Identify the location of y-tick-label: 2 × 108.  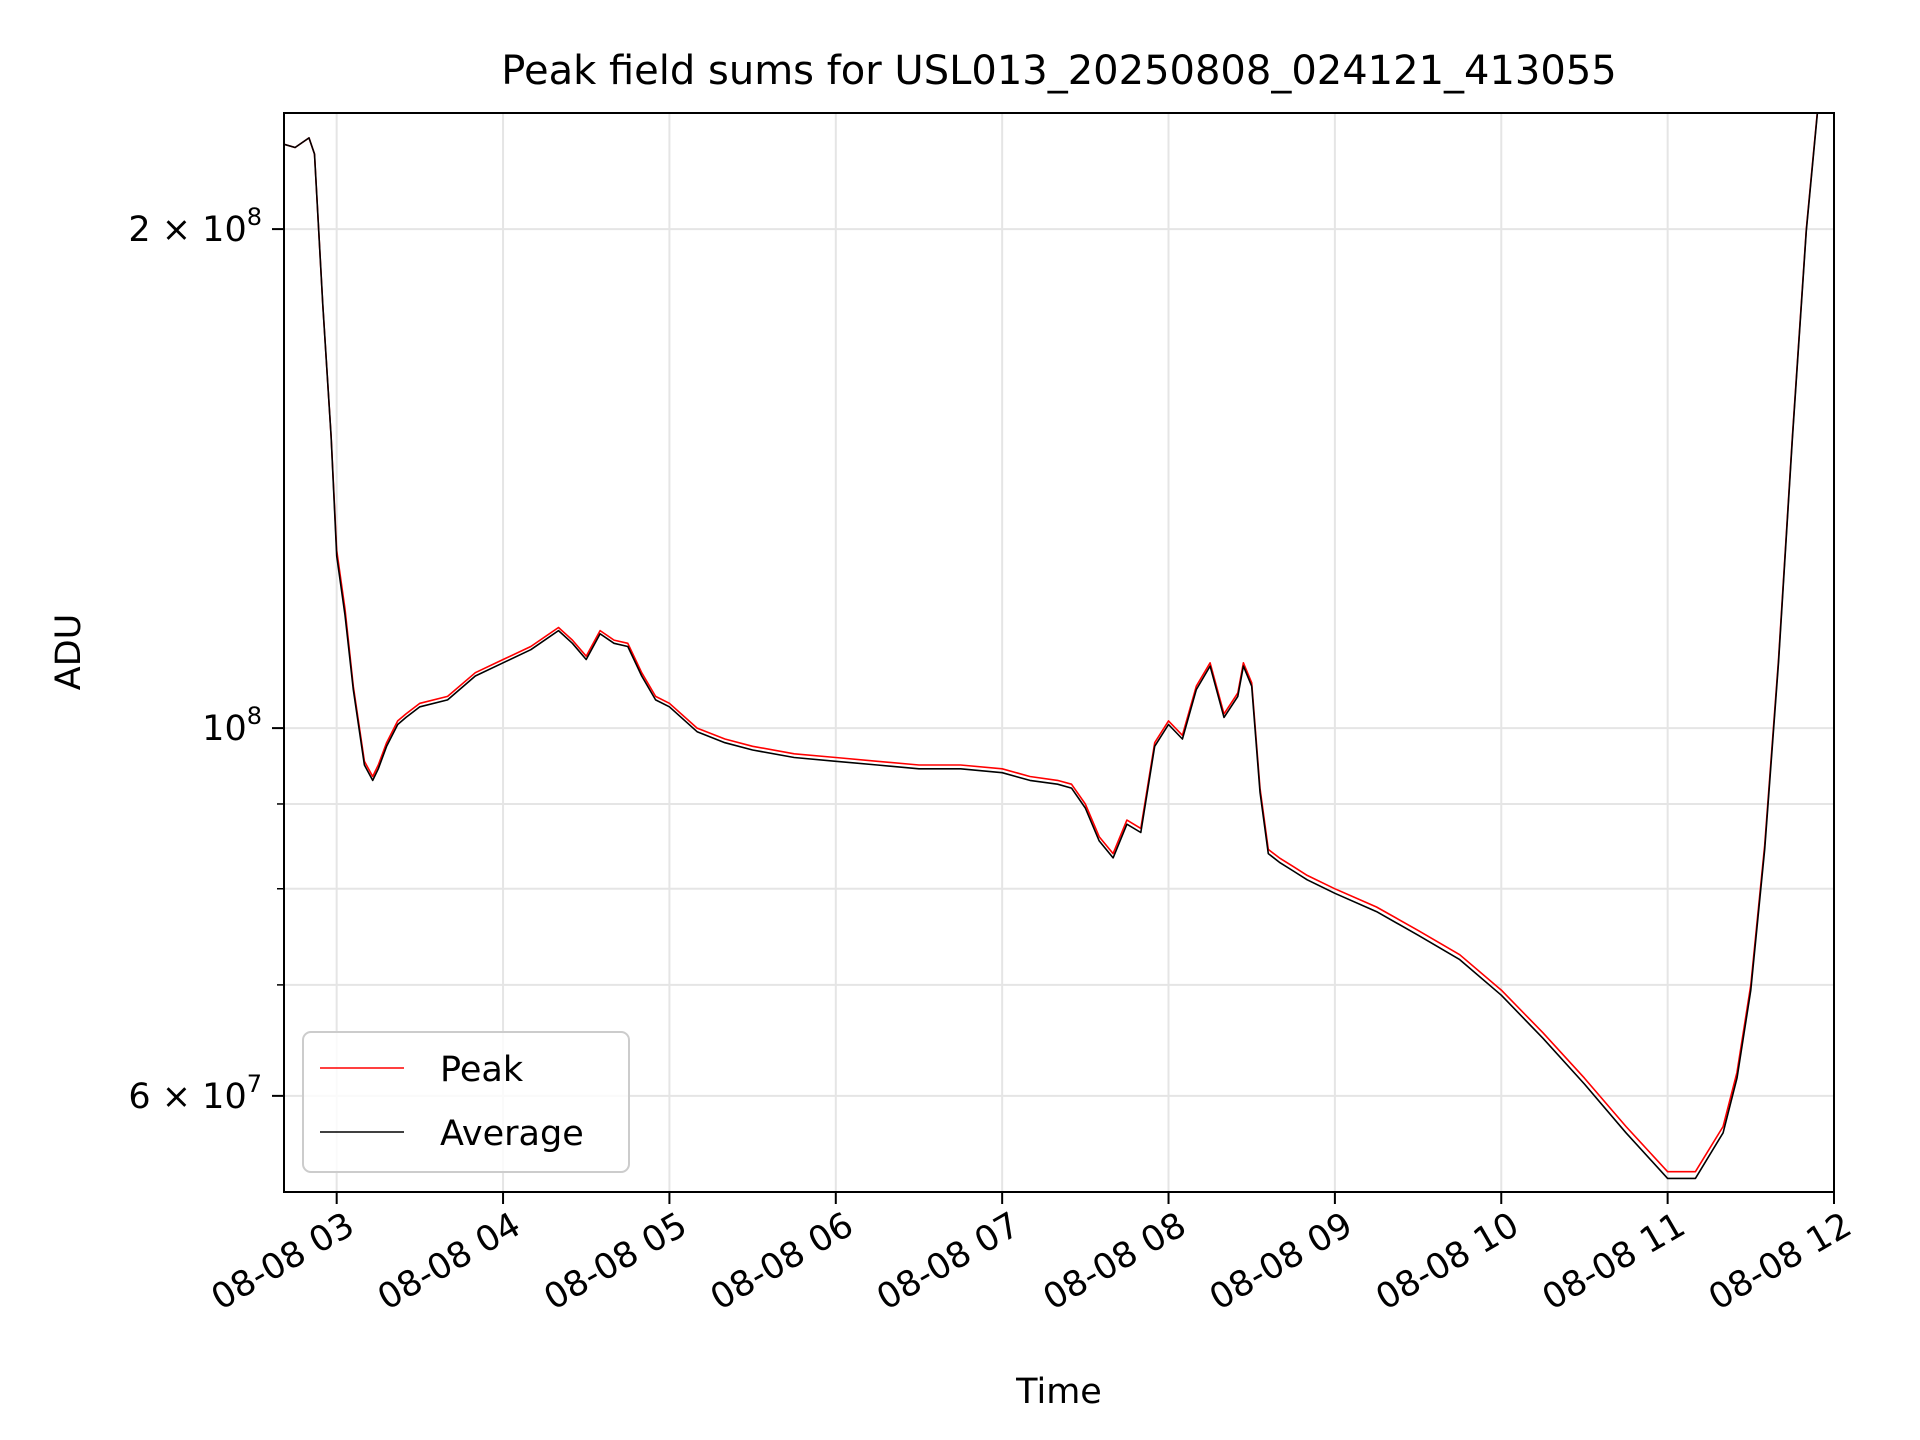
(195, 226).